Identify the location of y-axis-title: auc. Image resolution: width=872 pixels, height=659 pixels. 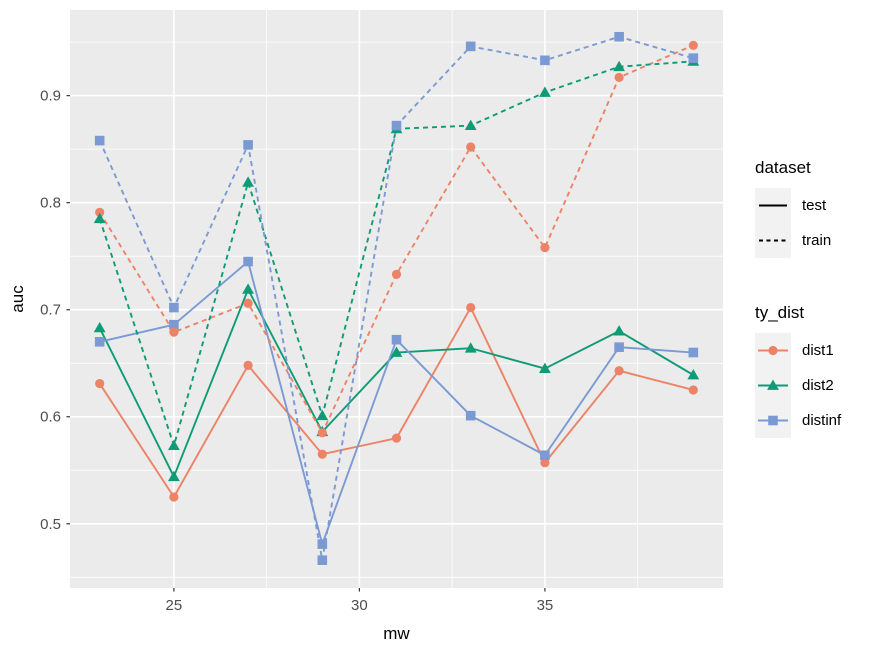
(17, 299).